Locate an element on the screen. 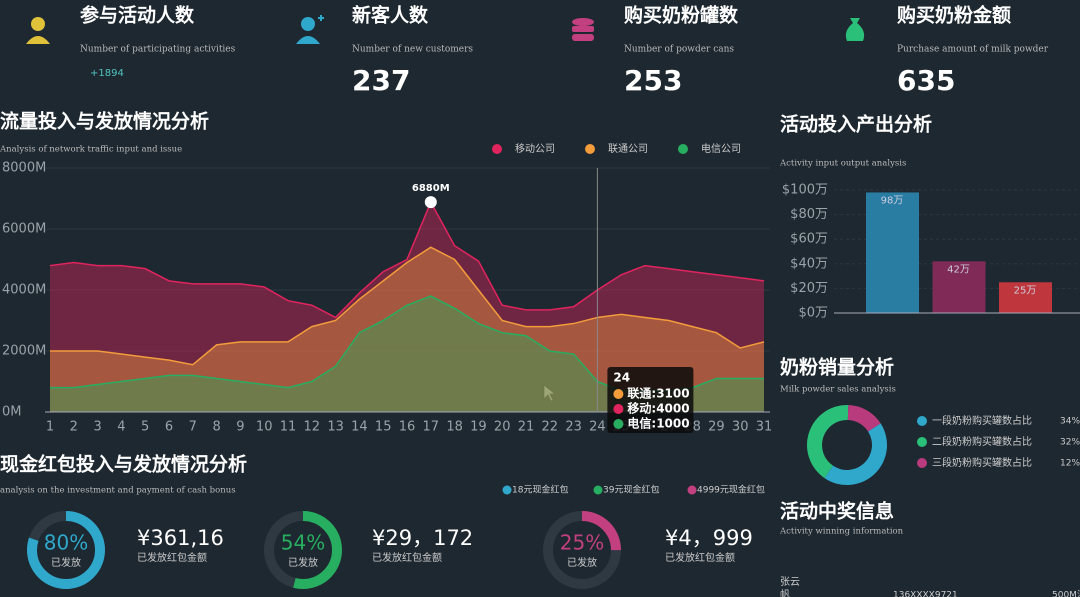 The image size is (1080, 597). x-tick-label: 6 is located at coordinates (169, 427).